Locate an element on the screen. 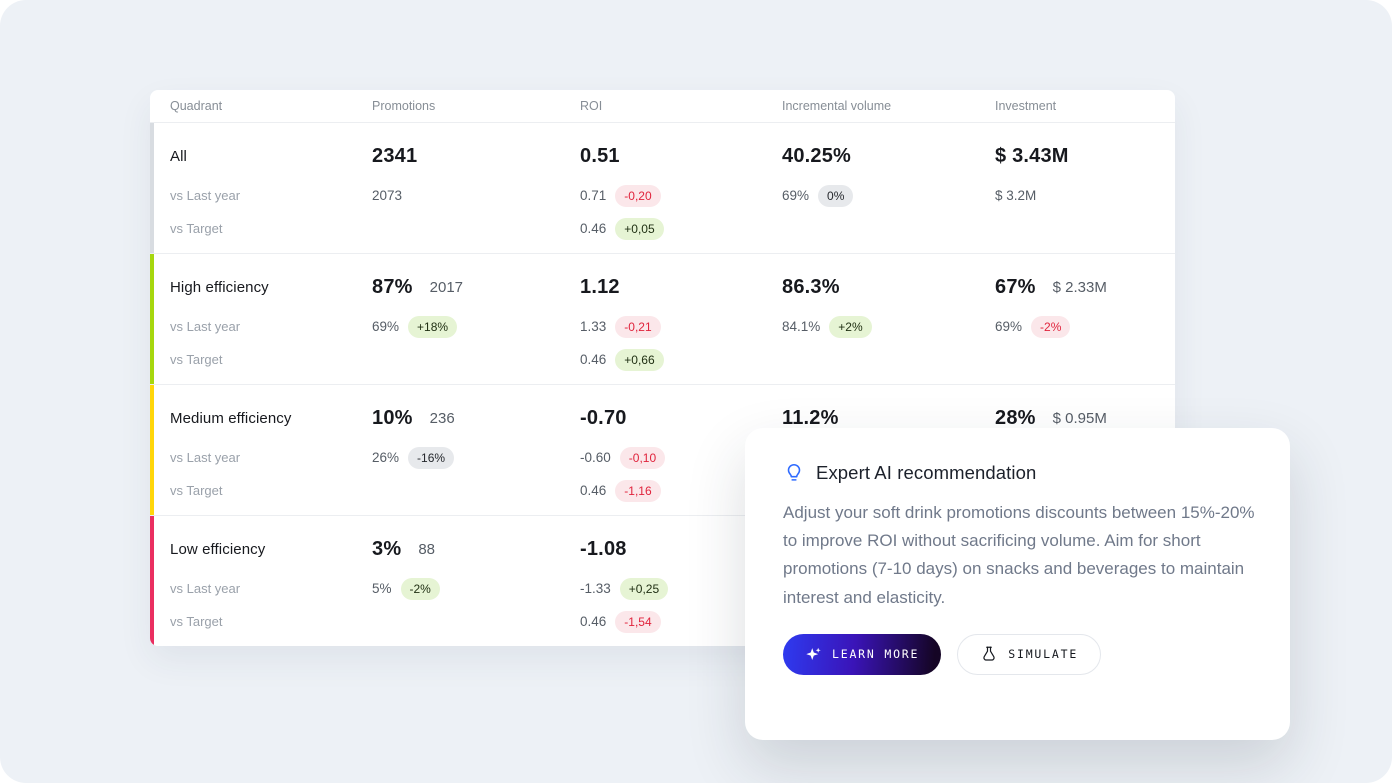  promotions-value: 2341 is located at coordinates (395, 155).